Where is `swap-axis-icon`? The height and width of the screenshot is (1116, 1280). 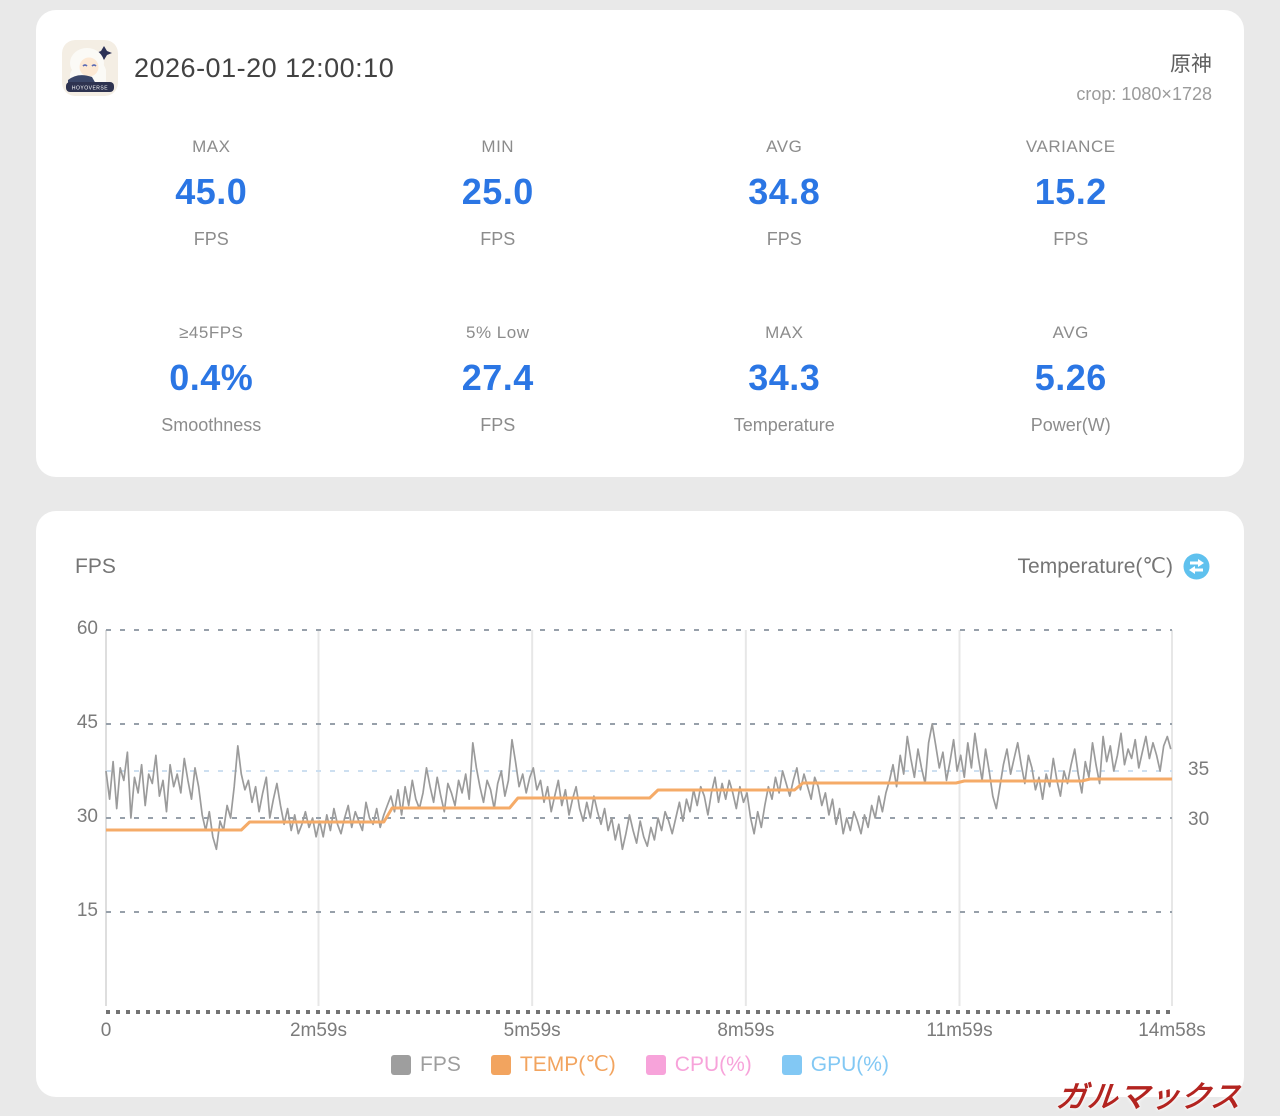 swap-axis-icon is located at coordinates (1196, 566).